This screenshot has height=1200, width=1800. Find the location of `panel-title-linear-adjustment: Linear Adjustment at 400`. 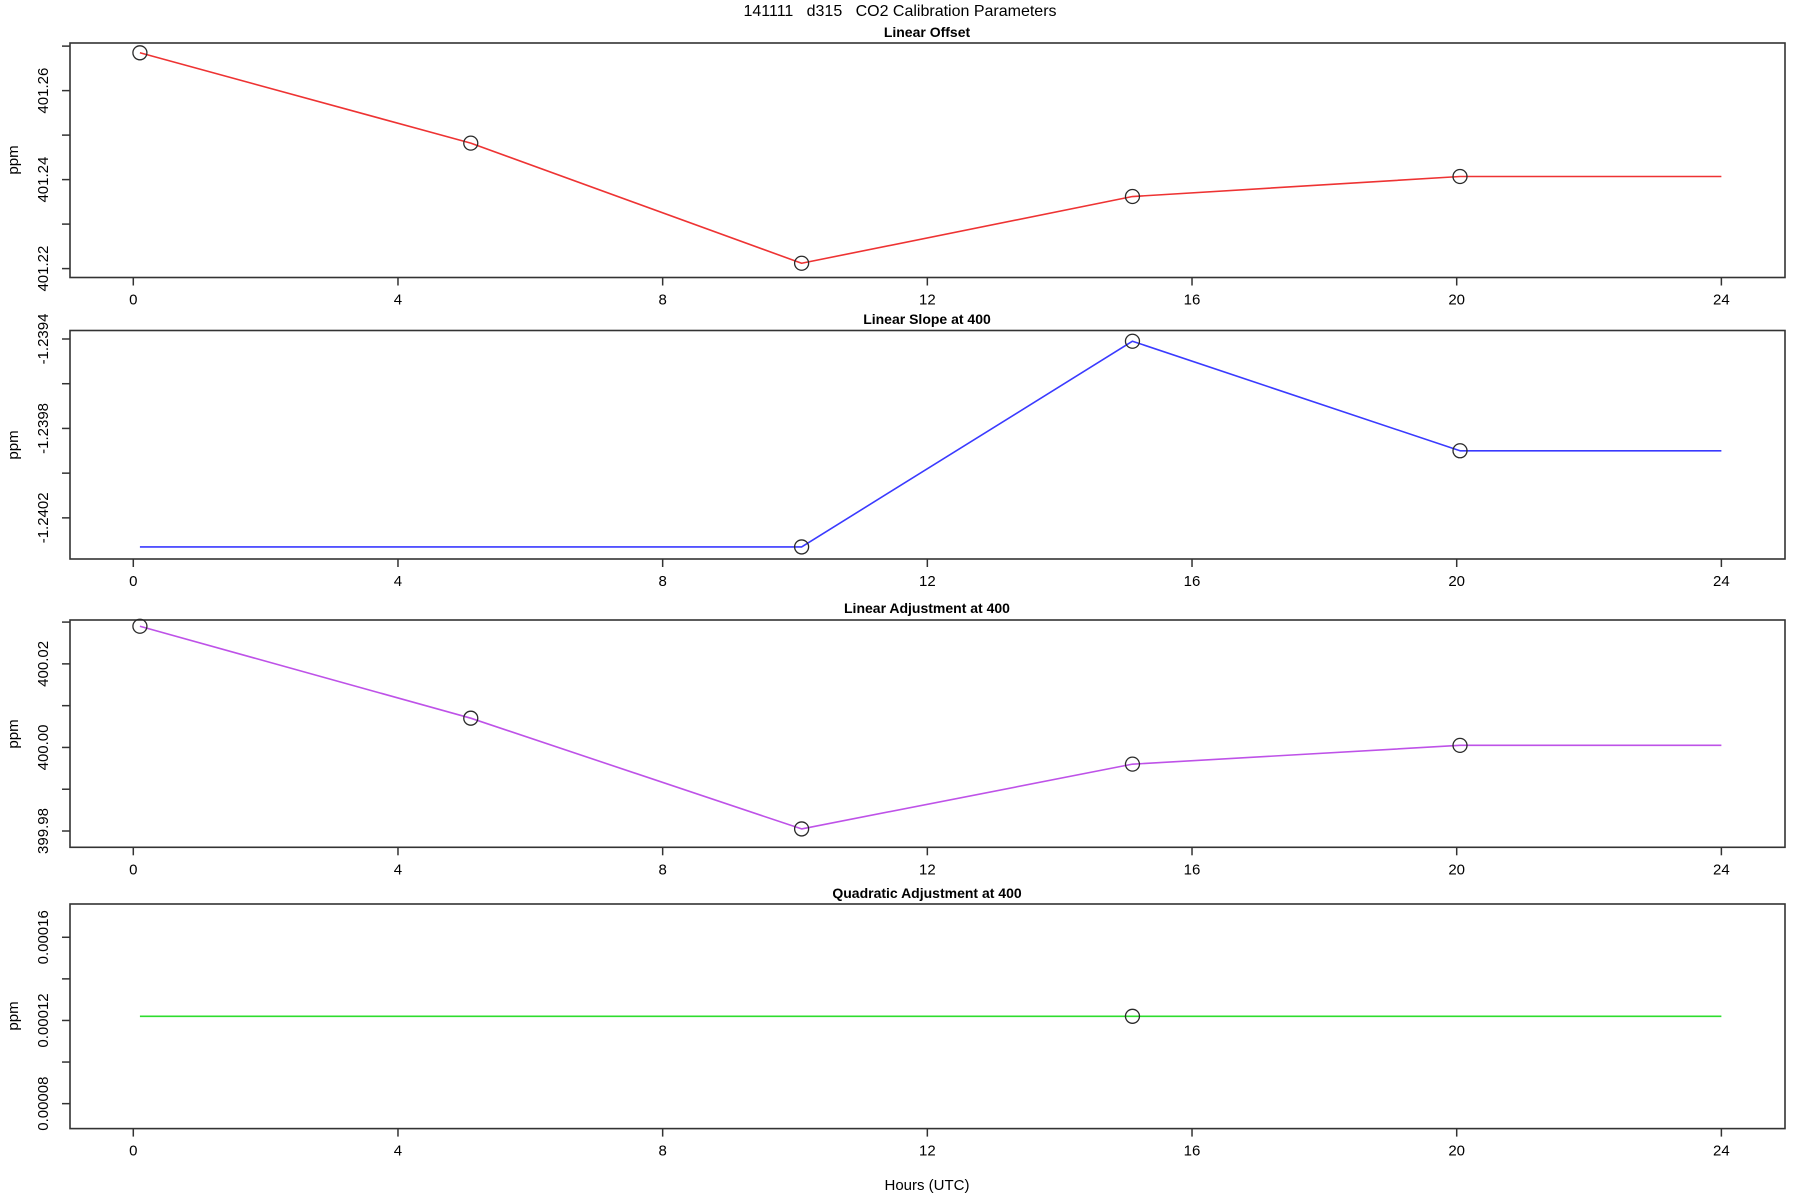

panel-title-linear-adjustment: Linear Adjustment at 400 is located at coordinates (927, 608).